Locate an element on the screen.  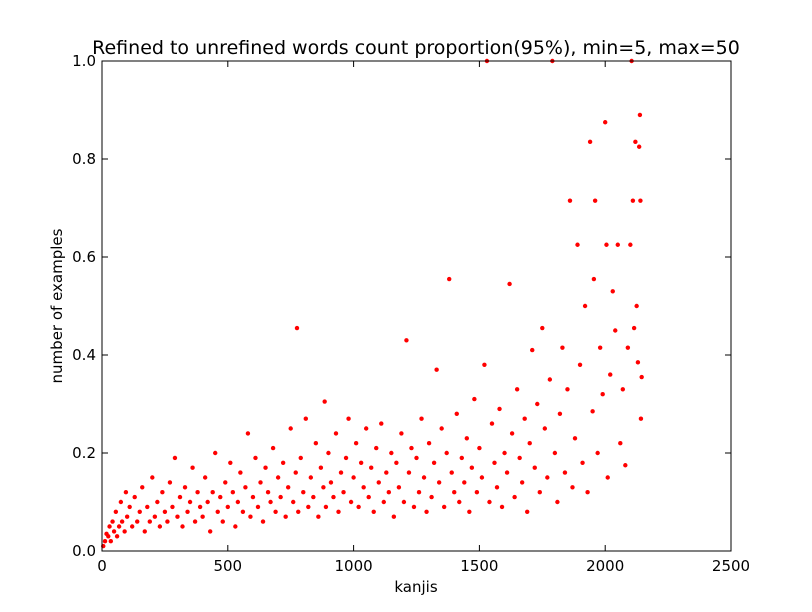
y-tick-label-0: 0.0 is located at coordinates (84, 551).